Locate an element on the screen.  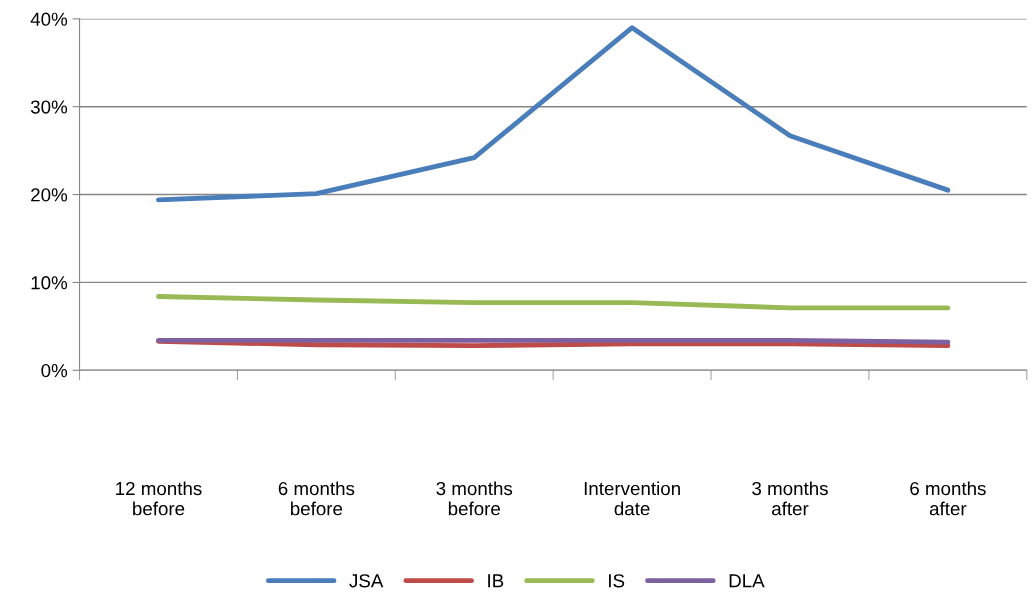
y-tick-label: 40% is located at coordinates (49, 19).